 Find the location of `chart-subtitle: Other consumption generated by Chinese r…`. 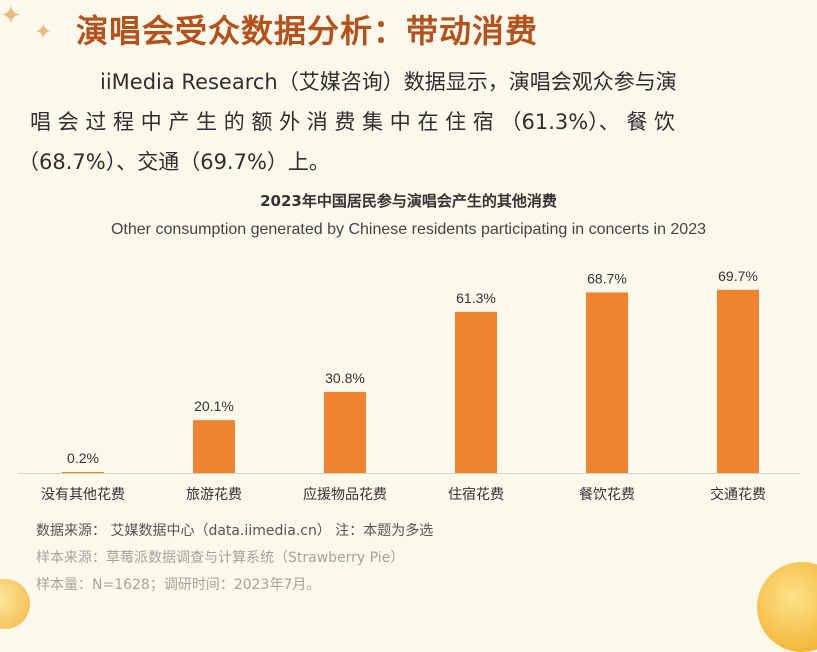

chart-subtitle: Other consumption generated by Chinese r… is located at coordinates (408, 229).